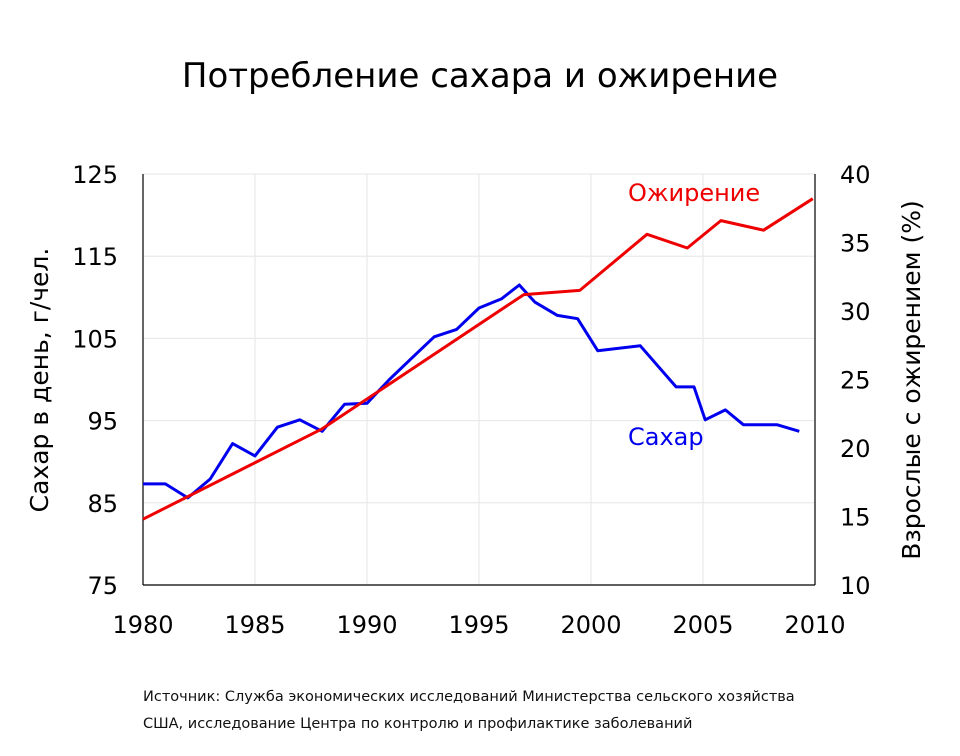 The width and height of the screenshot is (960, 756). I want to click on x-tick-label: 1990, so click(366, 625).